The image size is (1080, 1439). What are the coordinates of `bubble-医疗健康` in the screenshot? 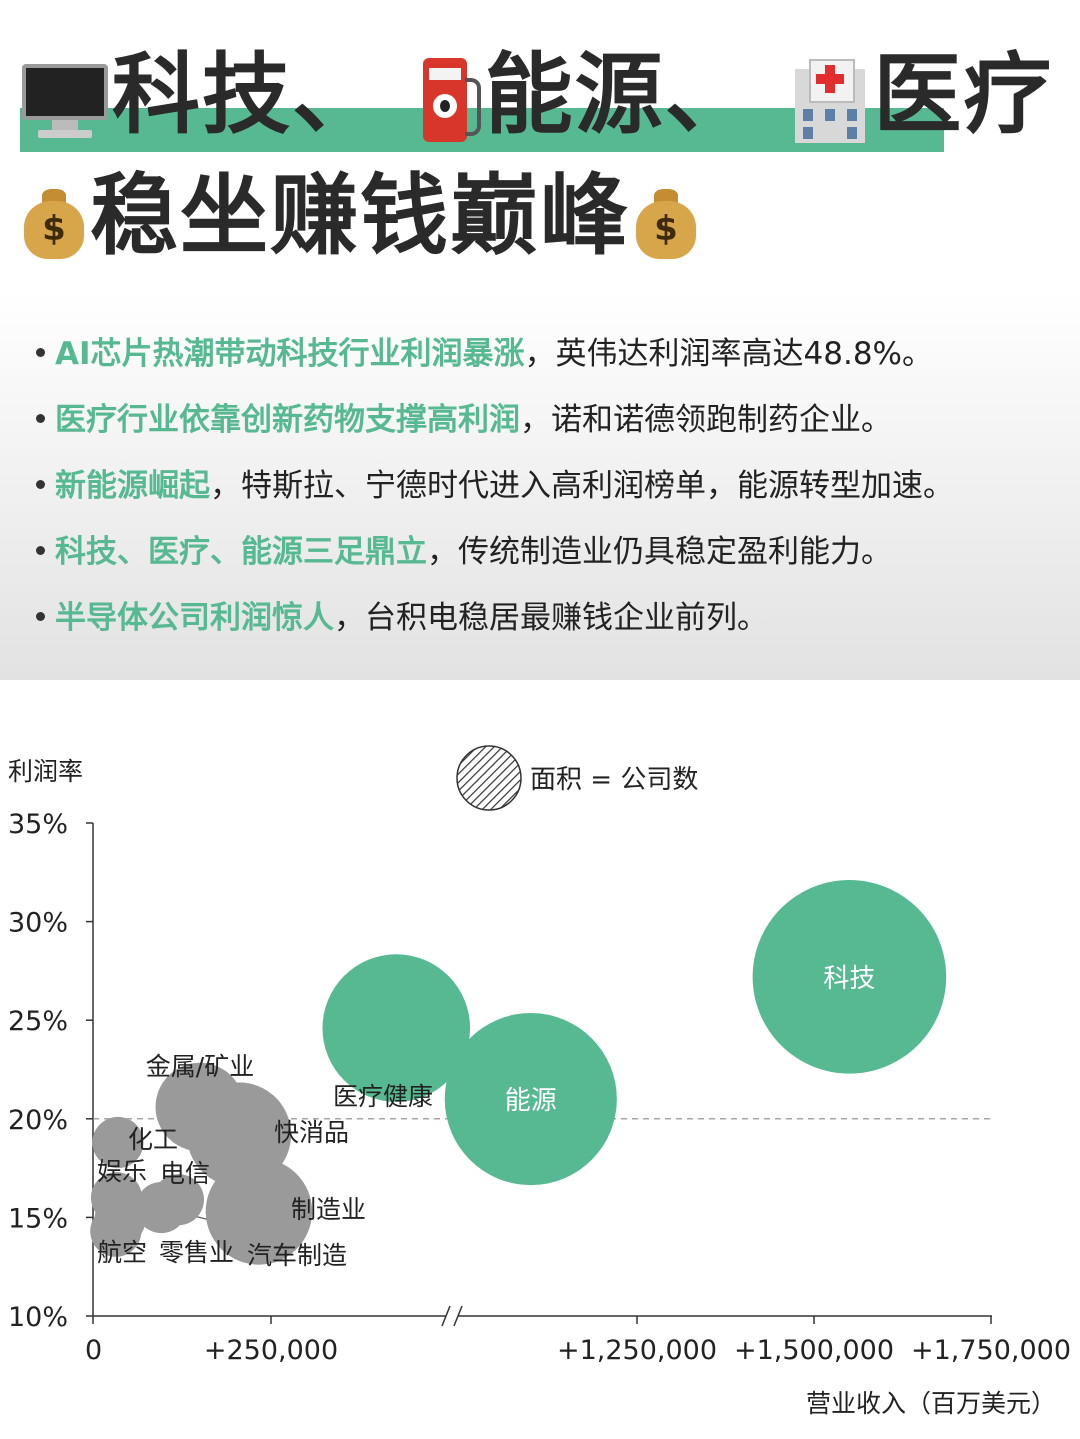 It's located at (396, 1028).